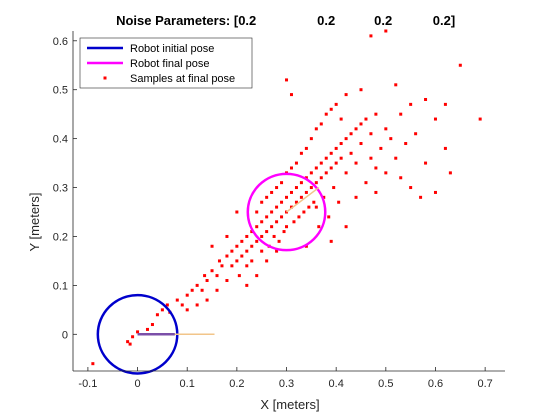  Describe the element at coordinates (60, 286) in the screenshot. I see `y-tick-label: 0.1` at that location.